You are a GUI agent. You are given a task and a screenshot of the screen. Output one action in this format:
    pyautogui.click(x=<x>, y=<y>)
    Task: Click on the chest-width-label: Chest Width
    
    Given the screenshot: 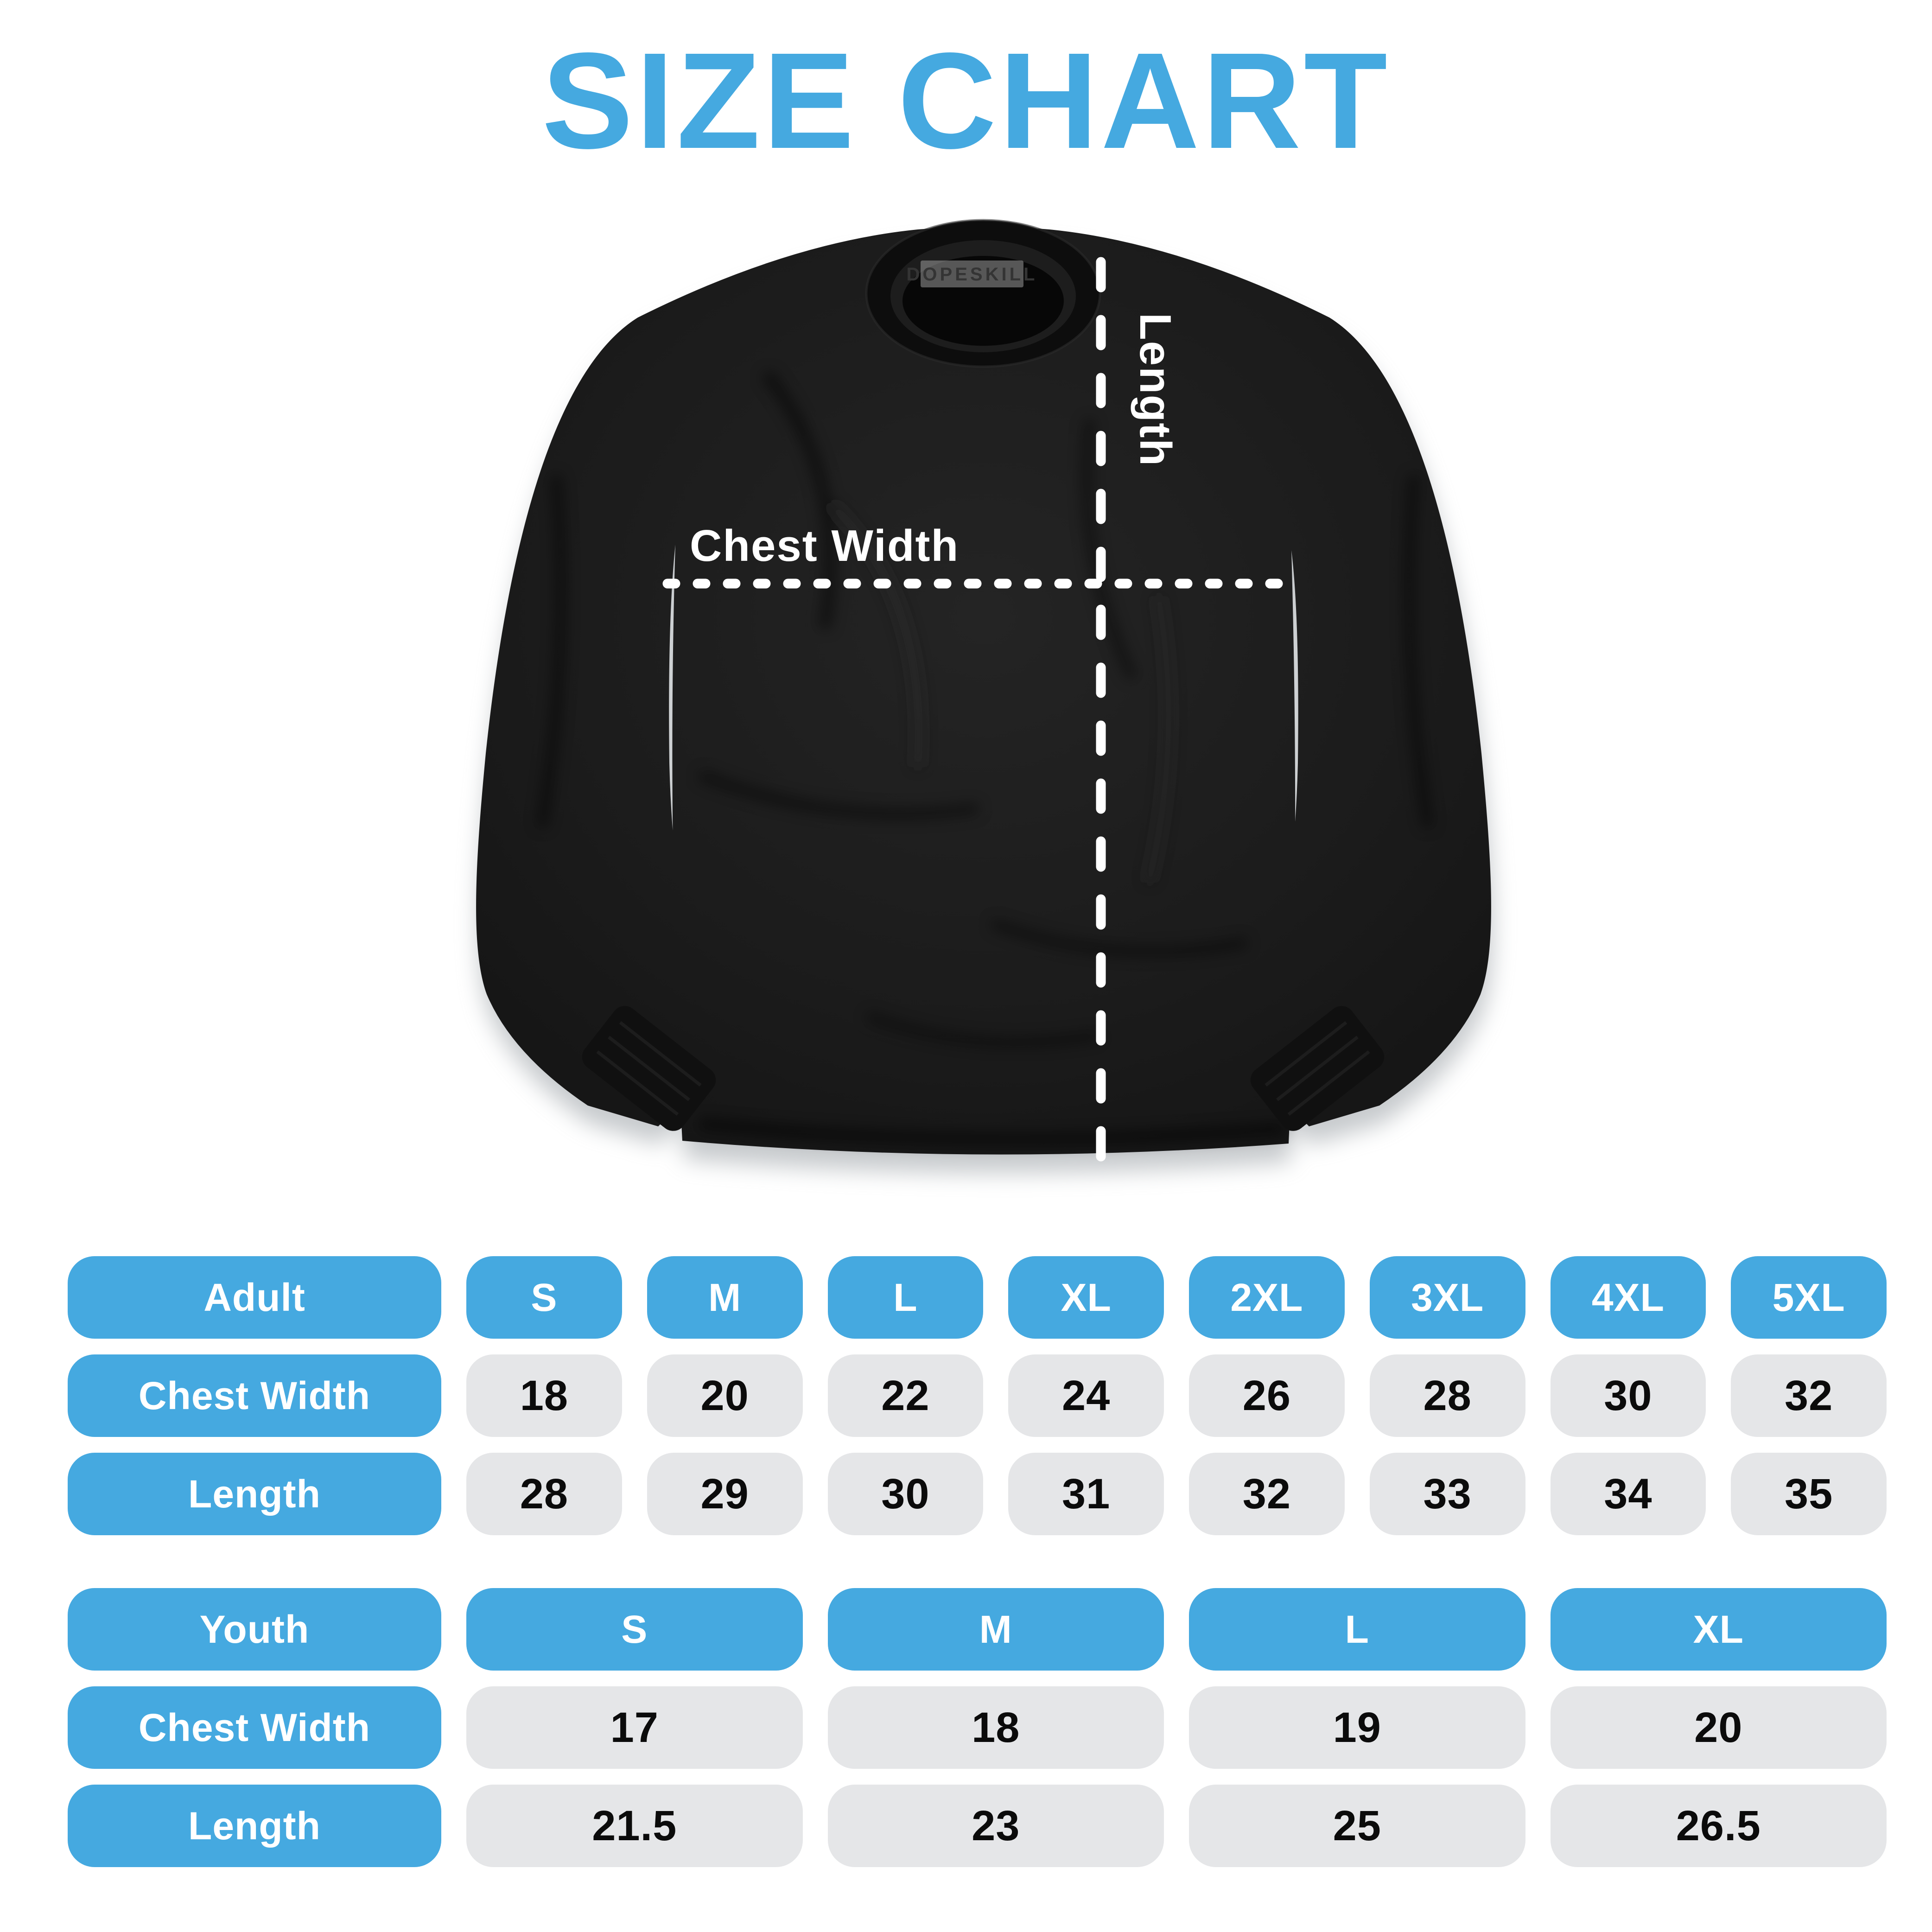 What is the action you would take?
    pyautogui.click(x=824, y=546)
    